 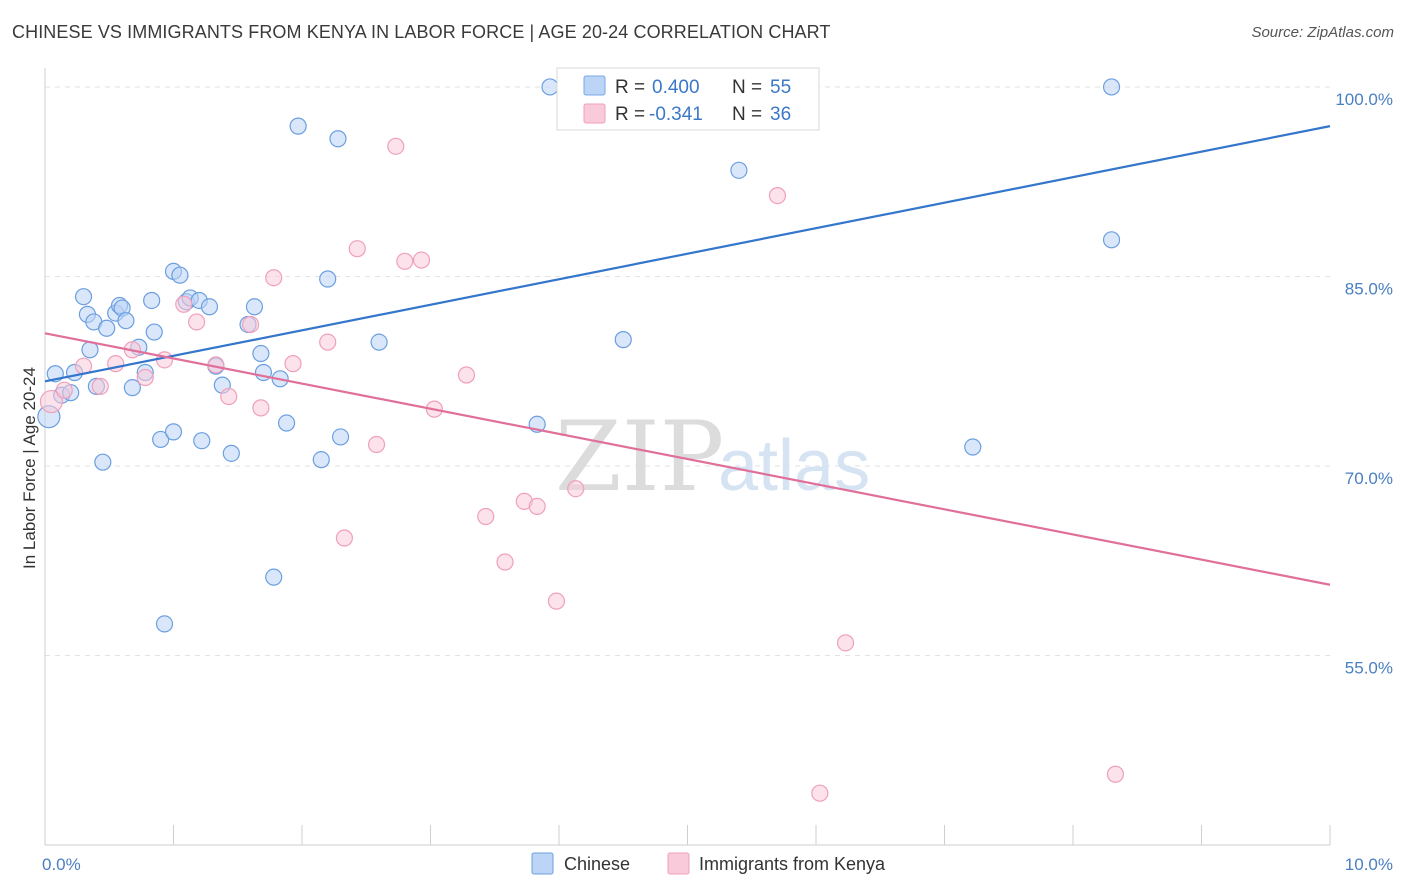 I want to click on x-tick-label-1: 10.0%, so click(x=1369, y=864).